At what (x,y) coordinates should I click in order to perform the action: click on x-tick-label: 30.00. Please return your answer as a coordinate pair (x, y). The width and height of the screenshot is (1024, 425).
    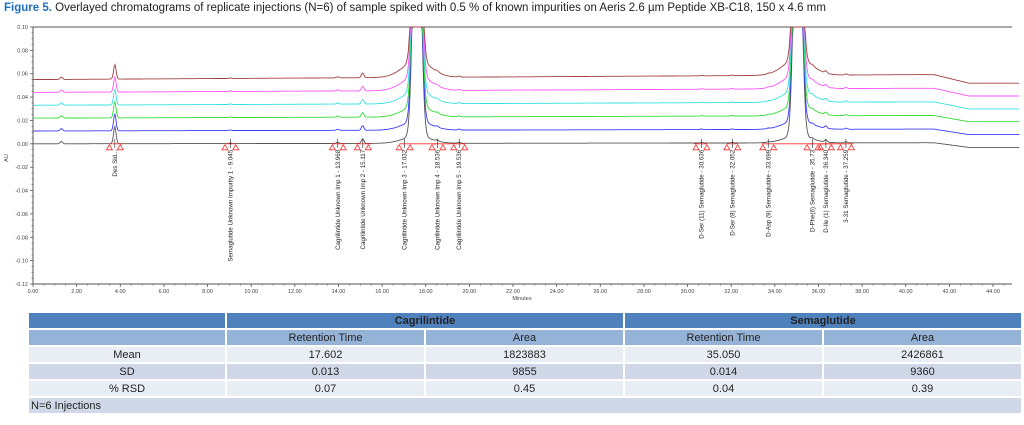
    Looking at the image, I should click on (688, 292).